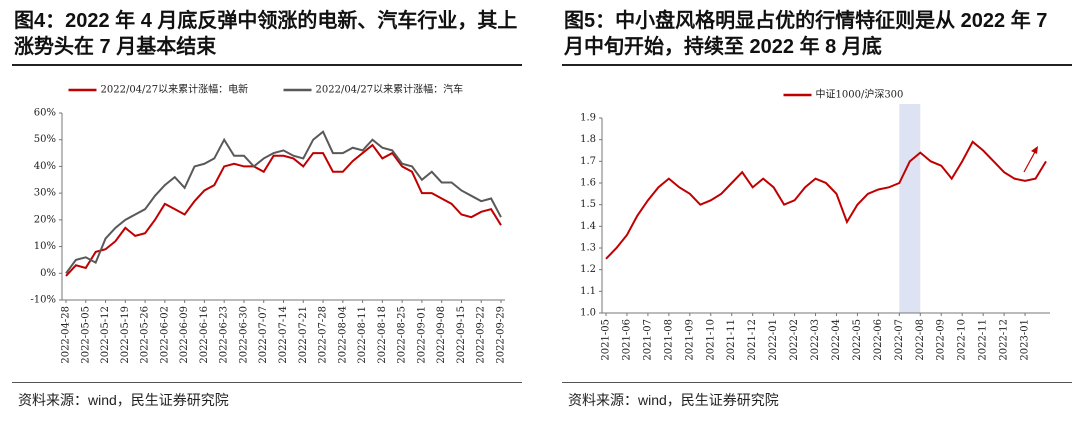 The width and height of the screenshot is (1080, 424). Describe the element at coordinates (689, 340) in the screenshot. I see `x-tick-label: 2021-09` at that location.